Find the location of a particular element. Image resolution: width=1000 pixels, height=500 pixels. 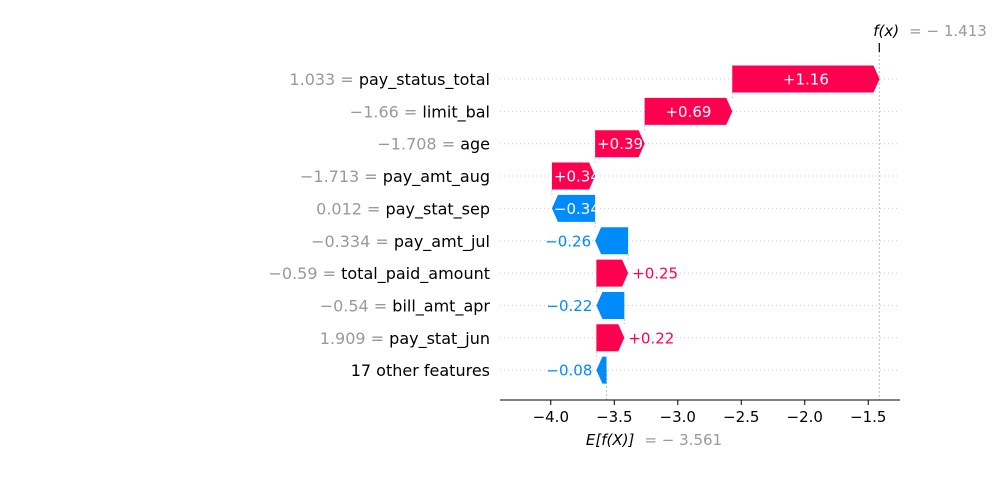

x-tick-label: −3.5 is located at coordinates (614, 417).